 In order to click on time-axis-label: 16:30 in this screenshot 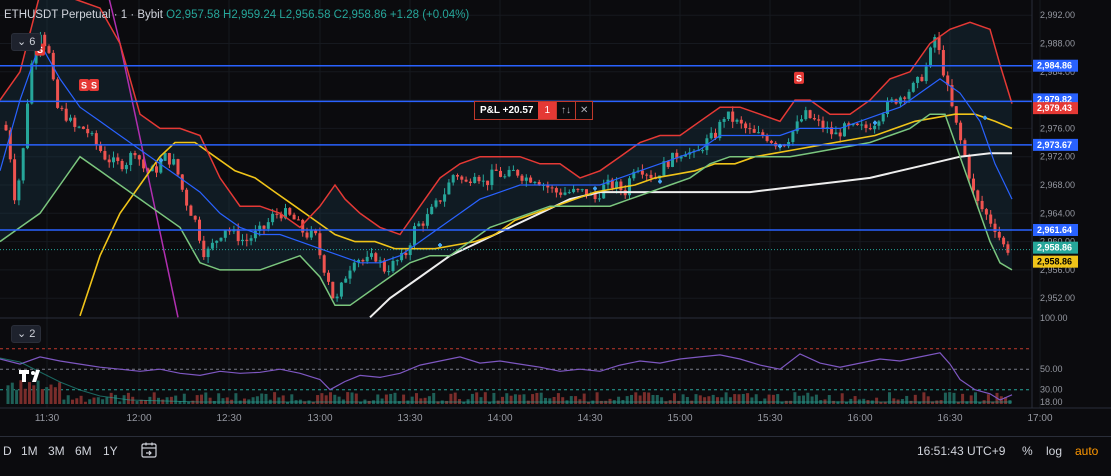, I will do `click(949, 418)`.